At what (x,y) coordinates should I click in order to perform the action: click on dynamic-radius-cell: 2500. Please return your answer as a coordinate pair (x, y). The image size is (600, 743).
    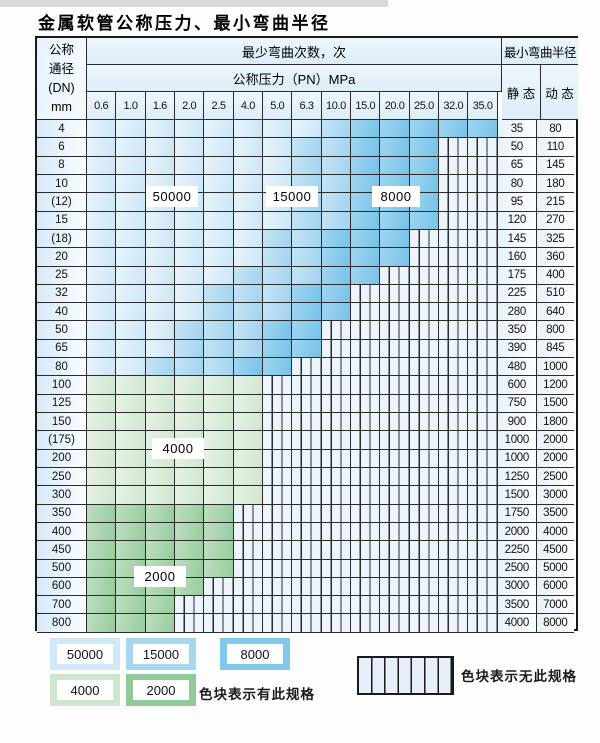
    Looking at the image, I should click on (555, 477).